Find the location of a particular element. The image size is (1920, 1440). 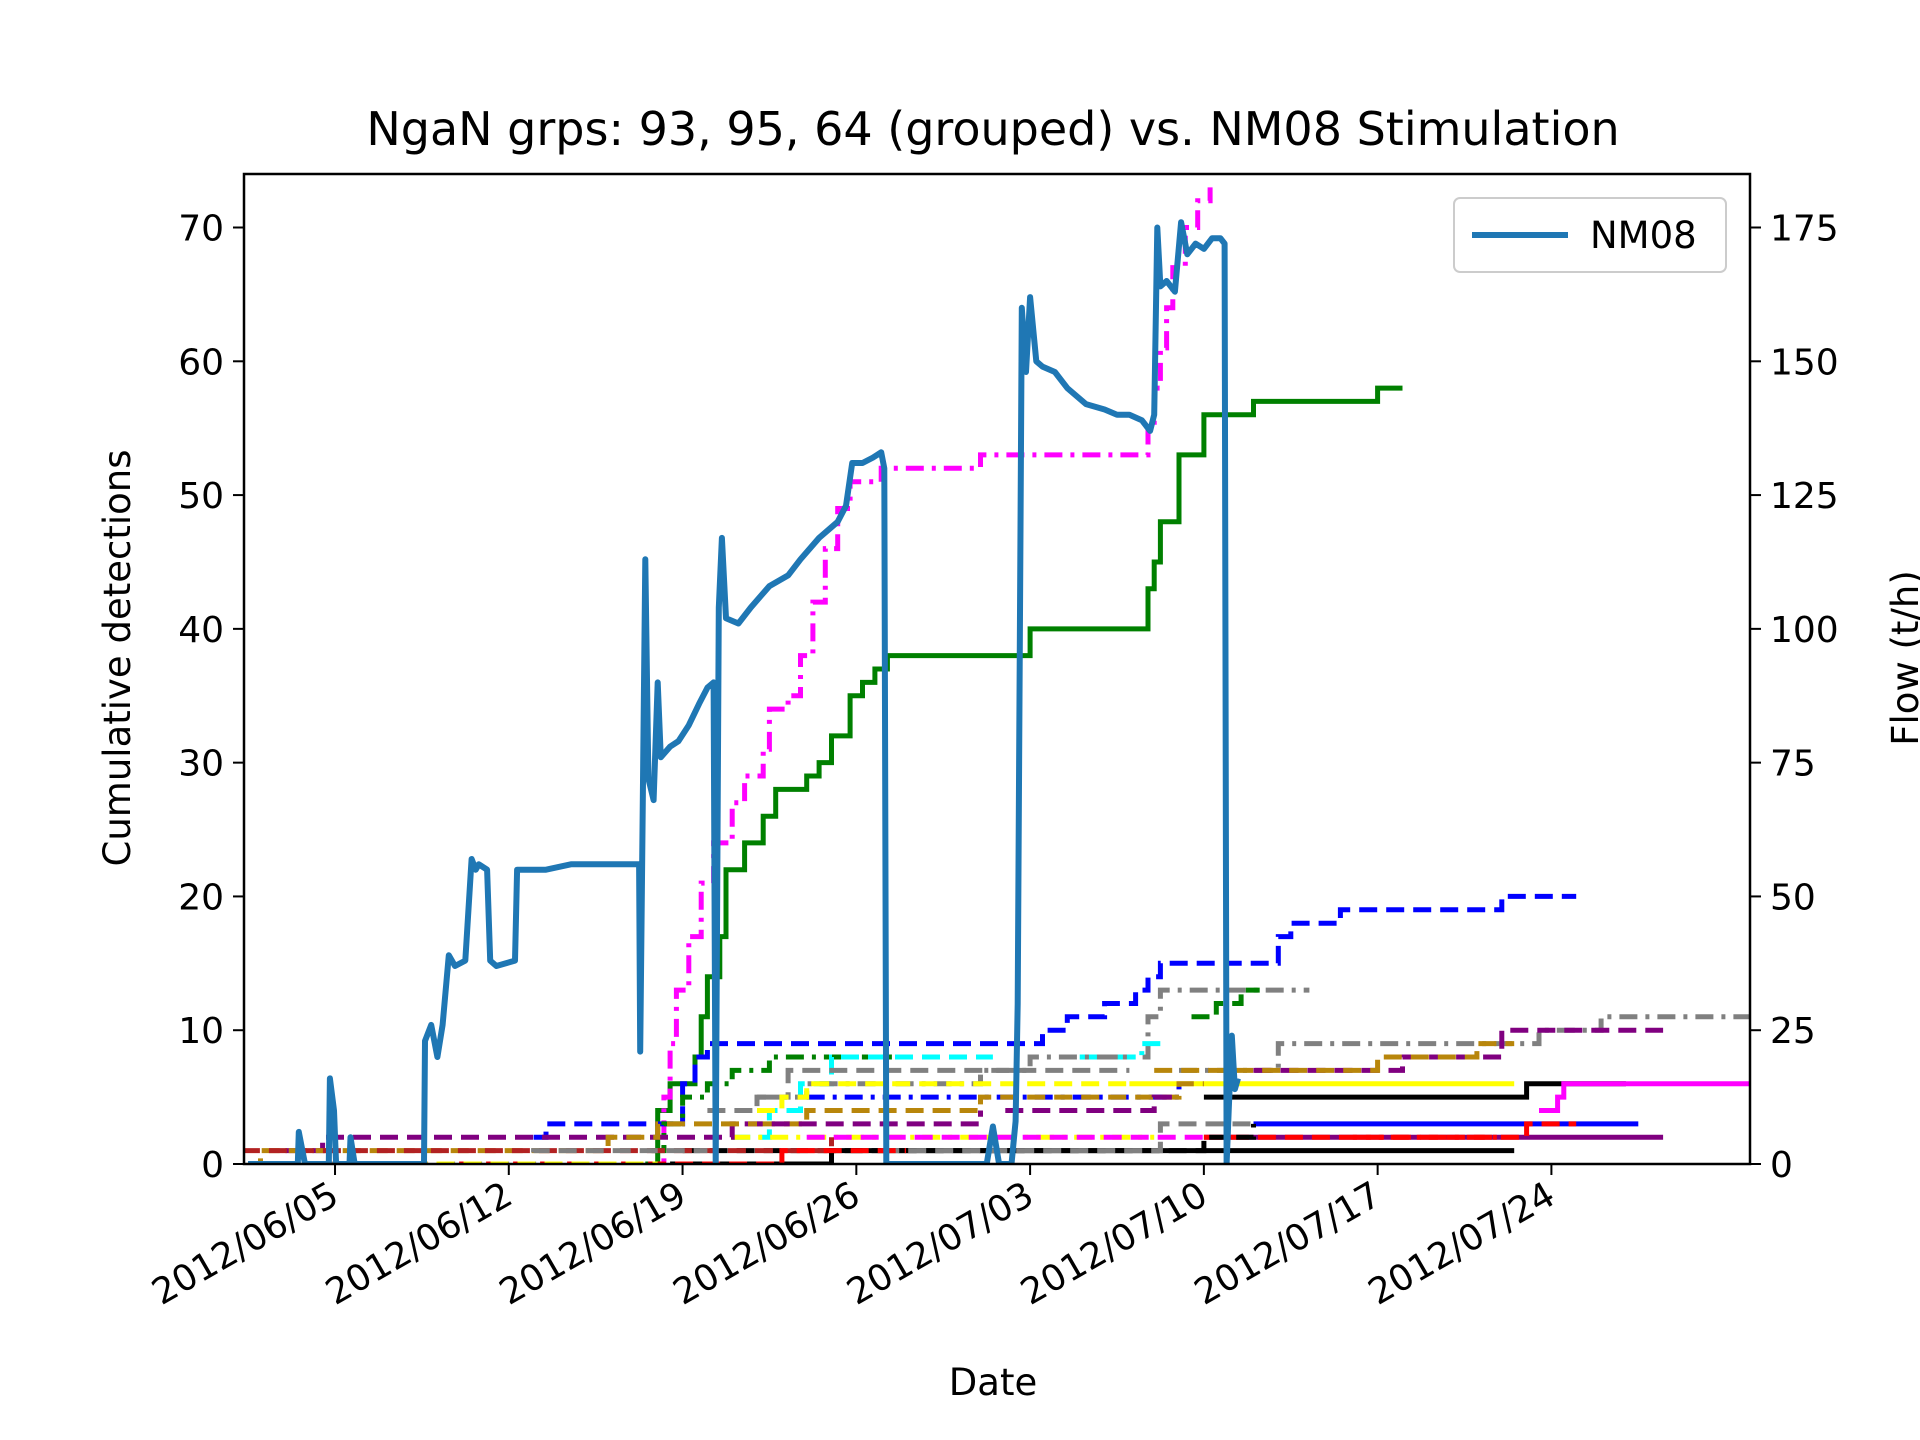

legend-box is located at coordinates (1590, 235).